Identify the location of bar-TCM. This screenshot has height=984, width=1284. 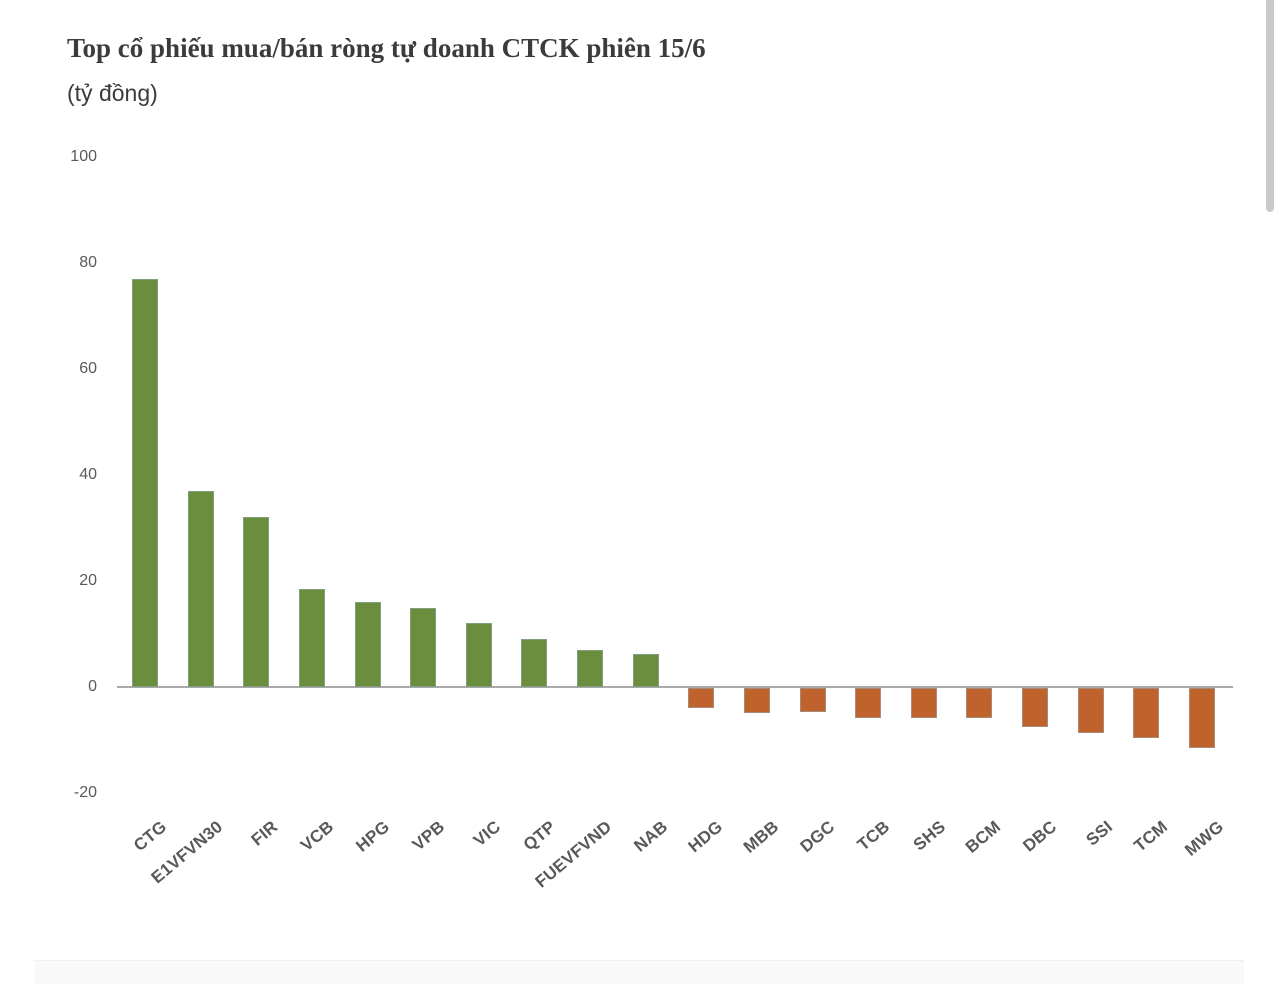
(1146, 713).